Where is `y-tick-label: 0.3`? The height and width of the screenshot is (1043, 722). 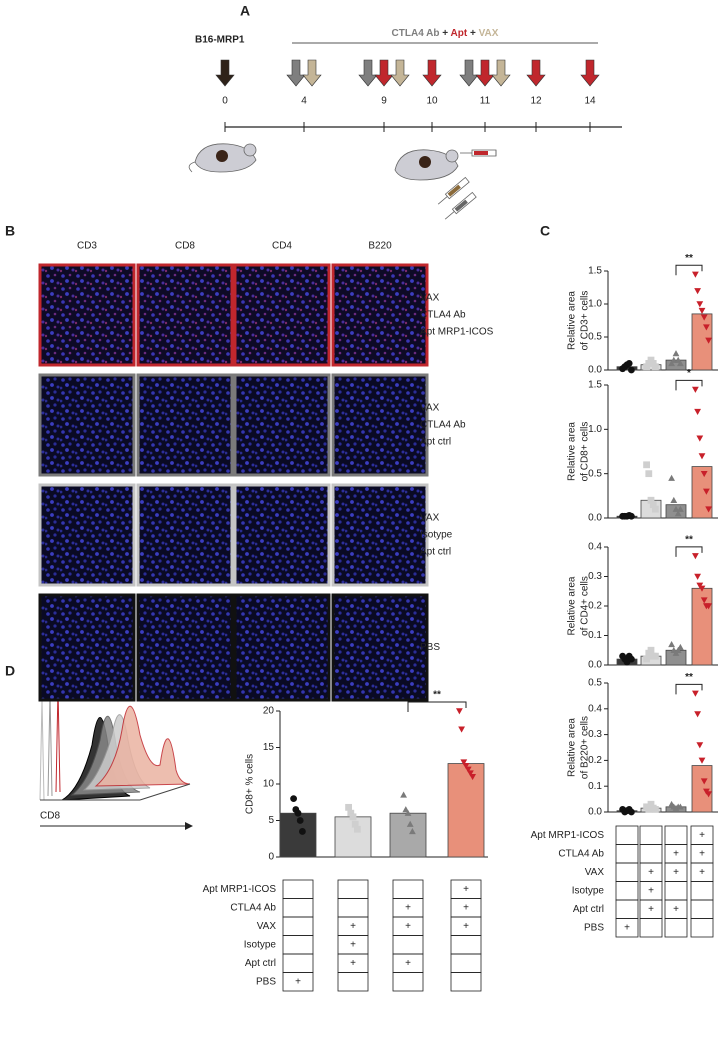
y-tick-label: 0.3 is located at coordinates (595, 576).